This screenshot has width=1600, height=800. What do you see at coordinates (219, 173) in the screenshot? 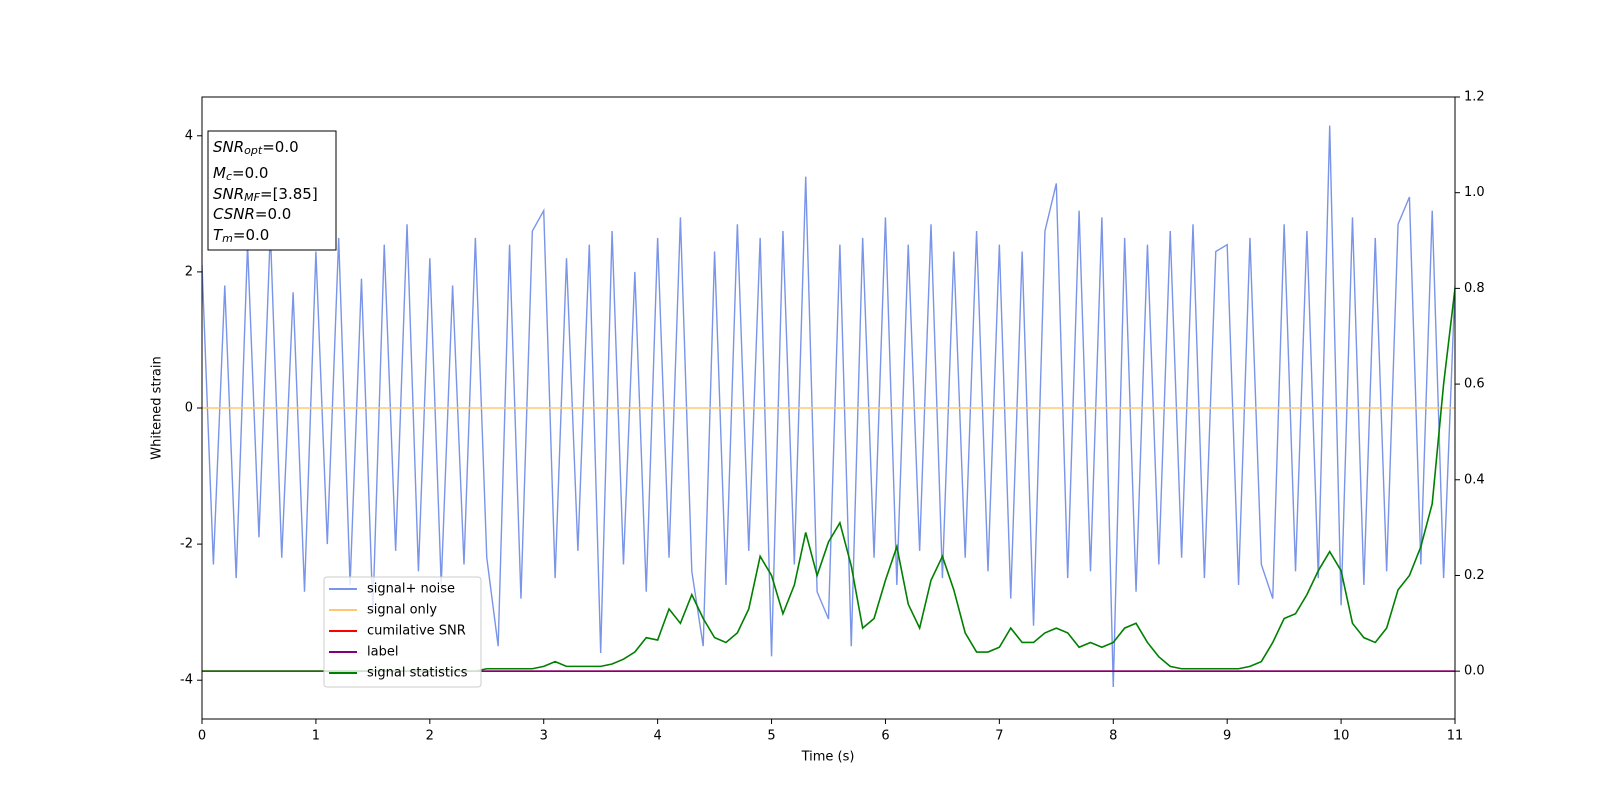
I see `annotation-symbol: M` at bounding box center [219, 173].